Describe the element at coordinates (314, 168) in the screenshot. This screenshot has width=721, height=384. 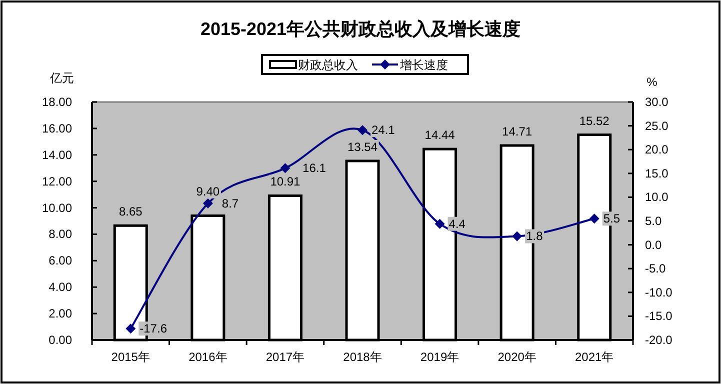
I see `data-label: 16.1` at that location.